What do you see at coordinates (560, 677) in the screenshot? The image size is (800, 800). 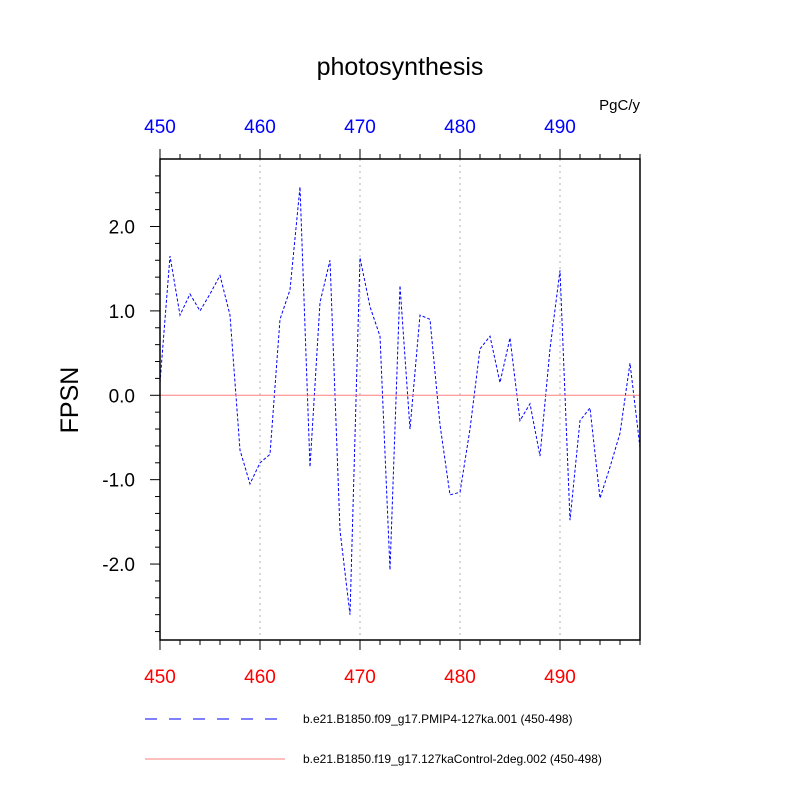 I see `x-tick-label-bottom-490: 490` at bounding box center [560, 677].